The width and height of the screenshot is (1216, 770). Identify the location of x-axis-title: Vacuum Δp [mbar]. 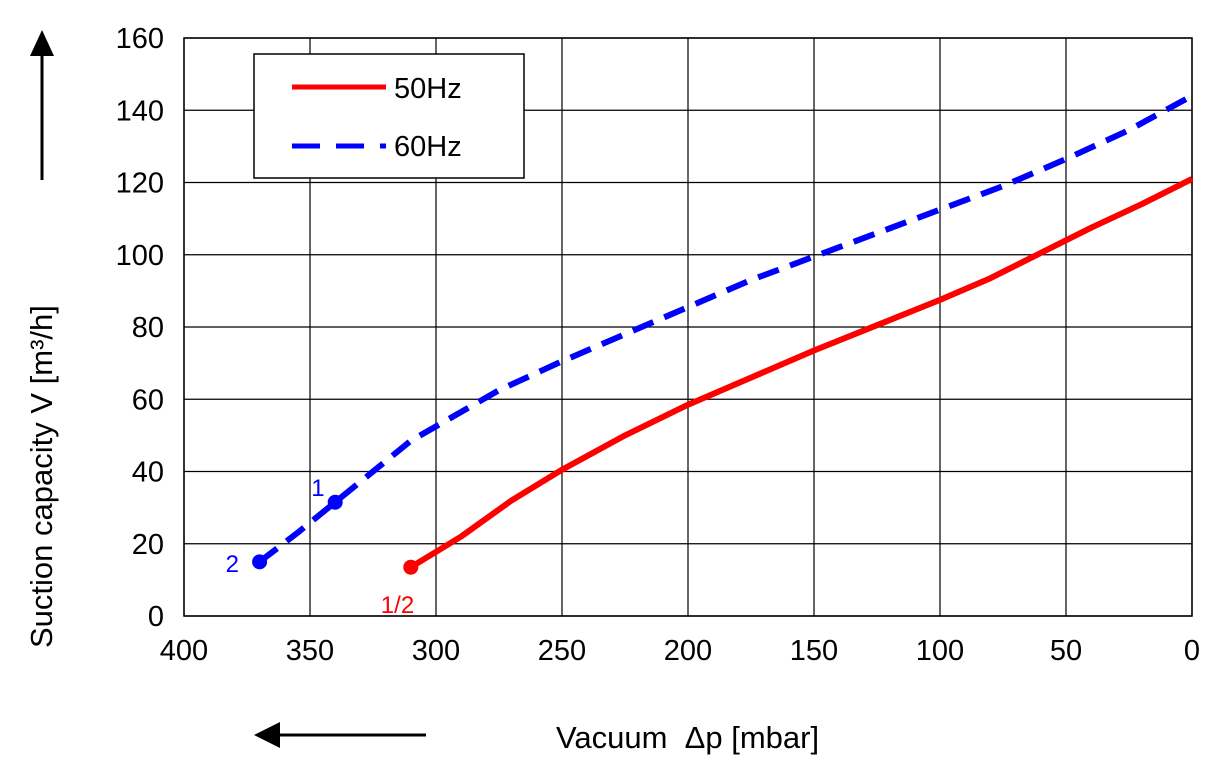
(687, 737).